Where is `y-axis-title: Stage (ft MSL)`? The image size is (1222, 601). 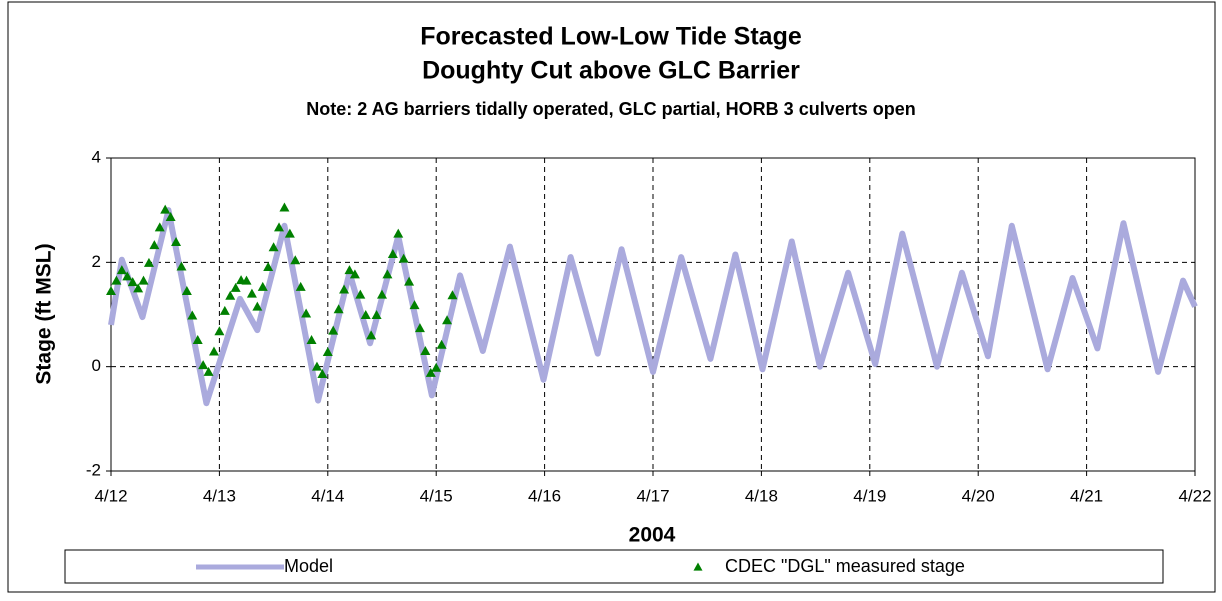
y-axis-title: Stage (ft MSL) is located at coordinates (44, 313).